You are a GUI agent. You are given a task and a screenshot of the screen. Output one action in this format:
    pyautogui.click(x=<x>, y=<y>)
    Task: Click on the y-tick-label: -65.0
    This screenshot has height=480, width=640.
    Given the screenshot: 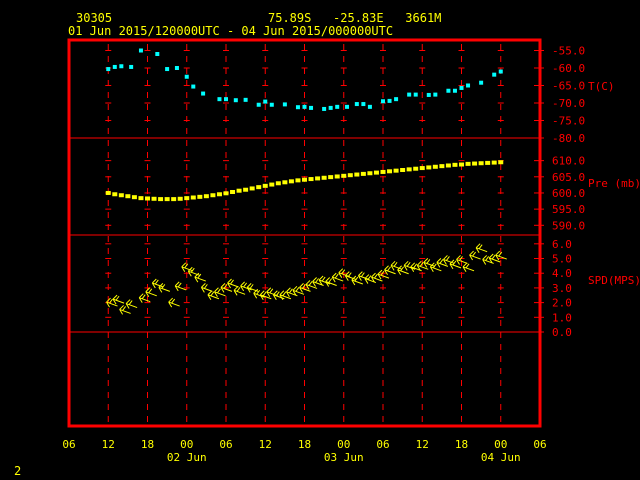 What is the action you would take?
    pyautogui.click(x=568, y=86)
    